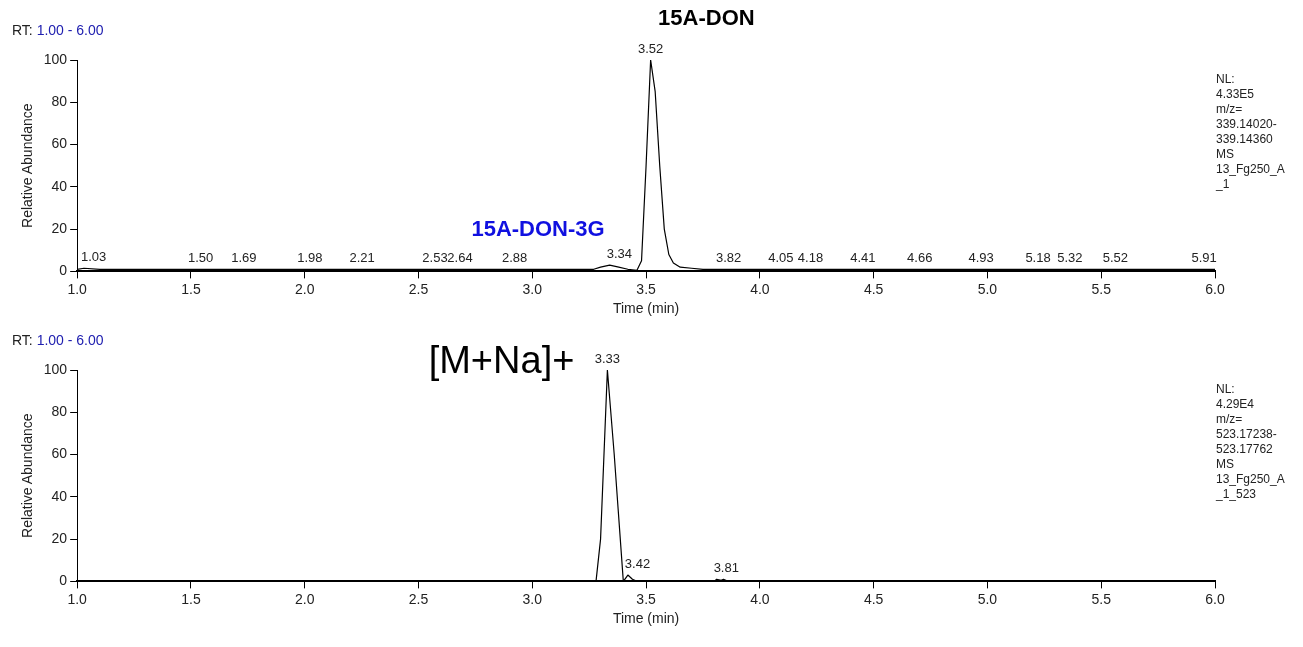 The image size is (1303, 647). Describe the element at coordinates (1250, 132) in the screenshot. I see `text: NL: 4.33E5 m/z= 339.14020- 339.14360 MS 13_Fg250_A _1` at that location.